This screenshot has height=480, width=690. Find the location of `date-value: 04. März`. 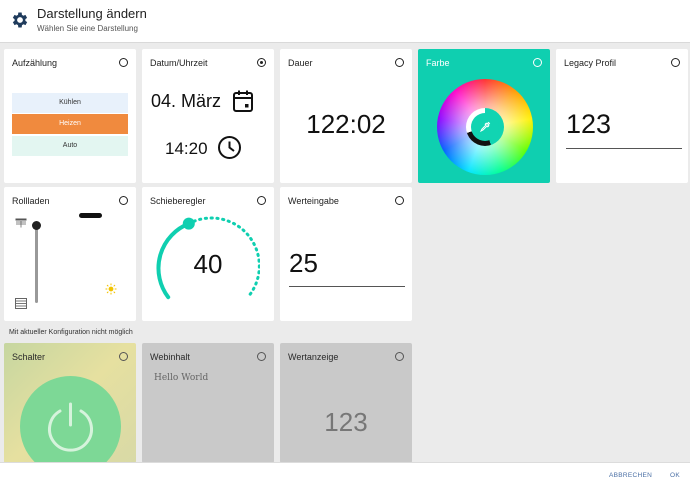

date-value: 04. März is located at coordinates (186, 101).